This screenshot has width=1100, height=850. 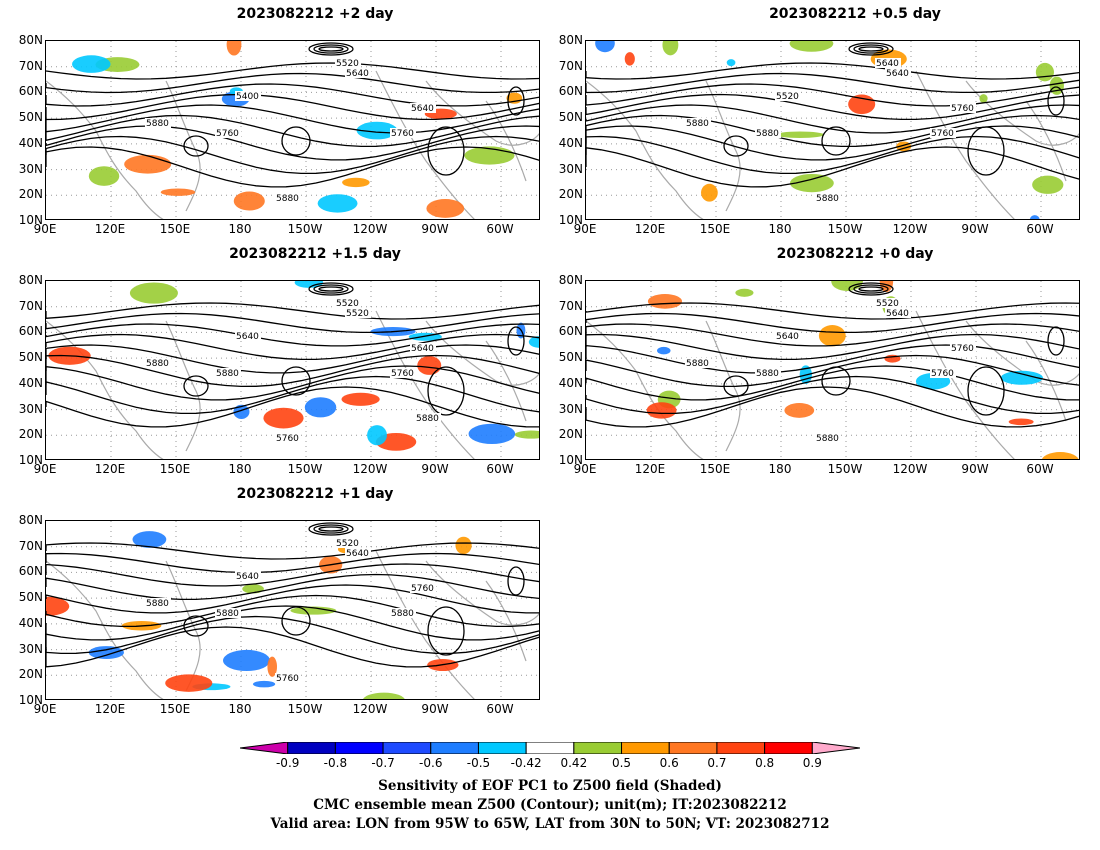 What do you see at coordinates (478, 763) in the screenshot?
I see `colorbar-tick-label: -0.5` at bounding box center [478, 763].